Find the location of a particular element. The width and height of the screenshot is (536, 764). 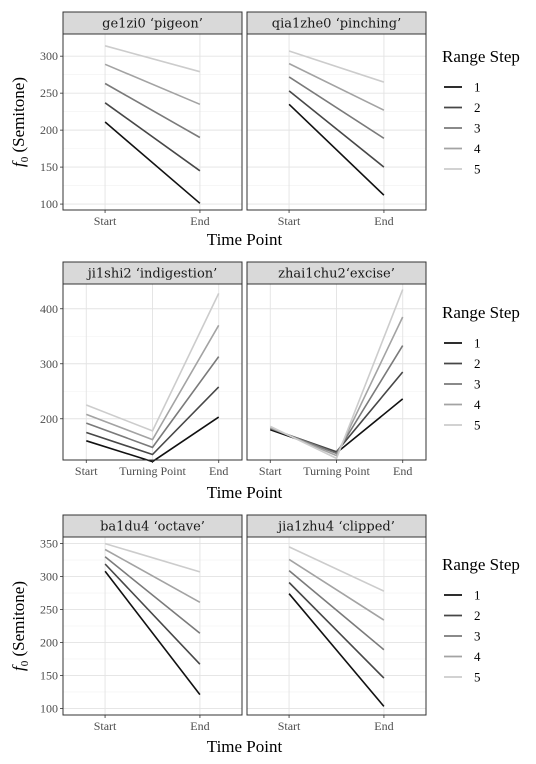

facet-strip-label: ba1du4 ‘octave’ is located at coordinates (152, 527).